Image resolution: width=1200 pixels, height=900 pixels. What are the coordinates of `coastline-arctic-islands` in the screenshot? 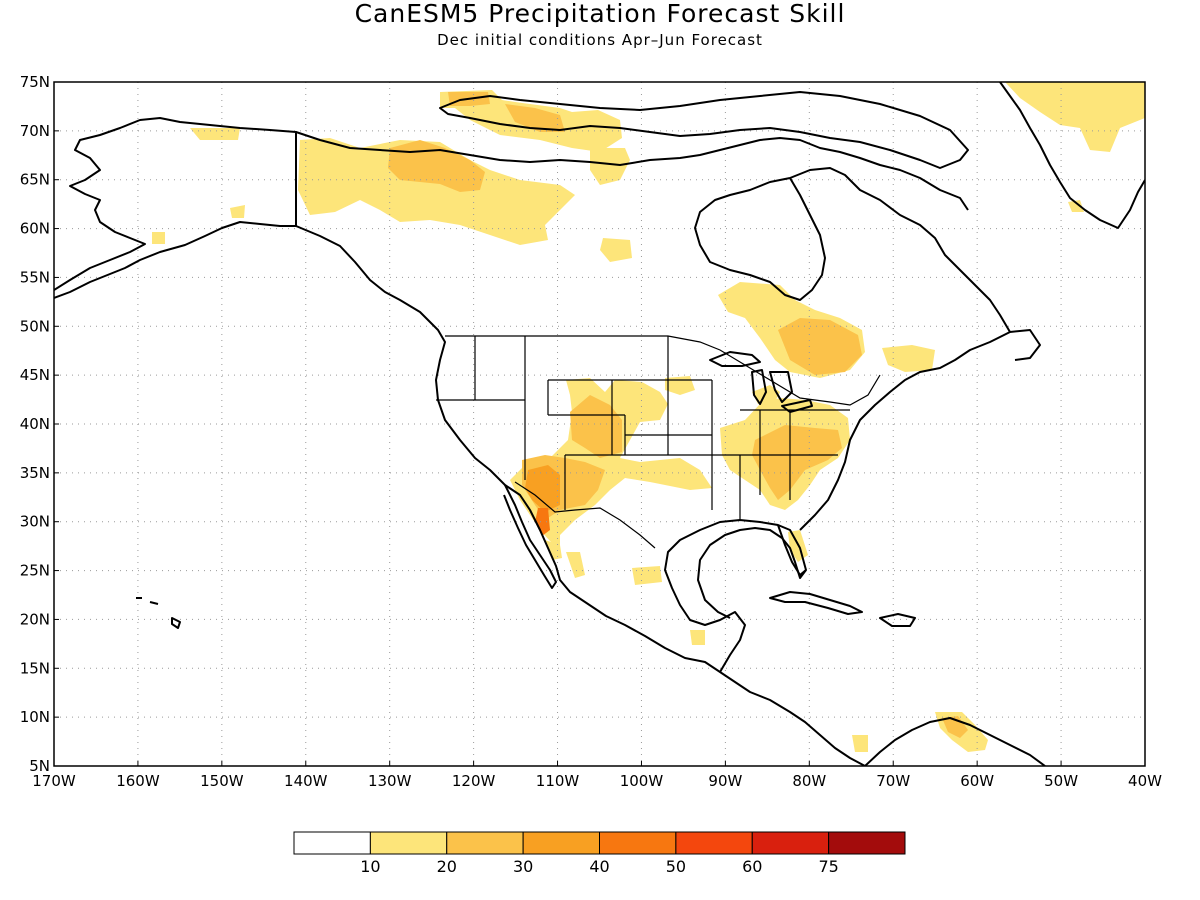 It's located at (704, 130).